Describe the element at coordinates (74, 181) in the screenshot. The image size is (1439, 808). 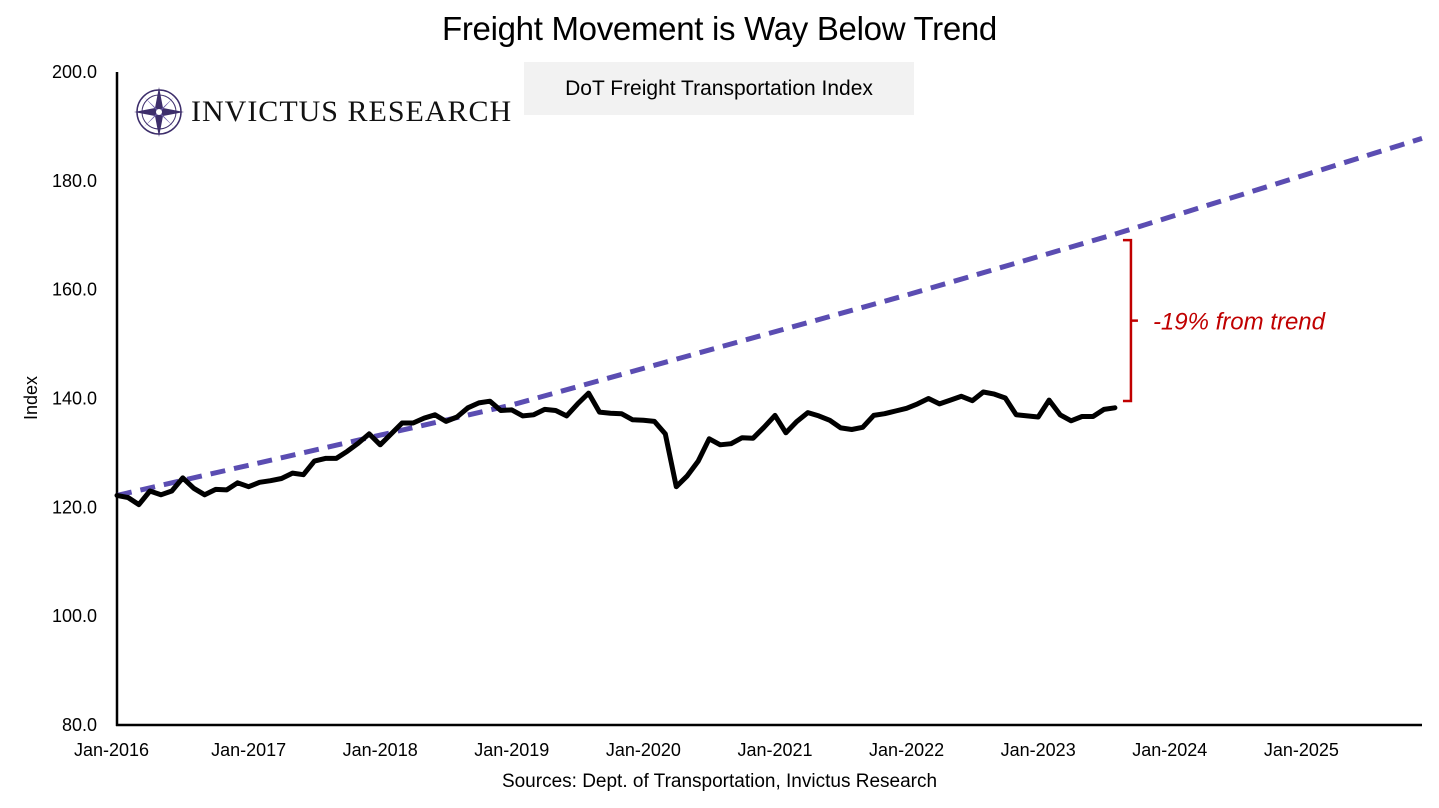
I see `y-tick-label: 180.0` at that location.